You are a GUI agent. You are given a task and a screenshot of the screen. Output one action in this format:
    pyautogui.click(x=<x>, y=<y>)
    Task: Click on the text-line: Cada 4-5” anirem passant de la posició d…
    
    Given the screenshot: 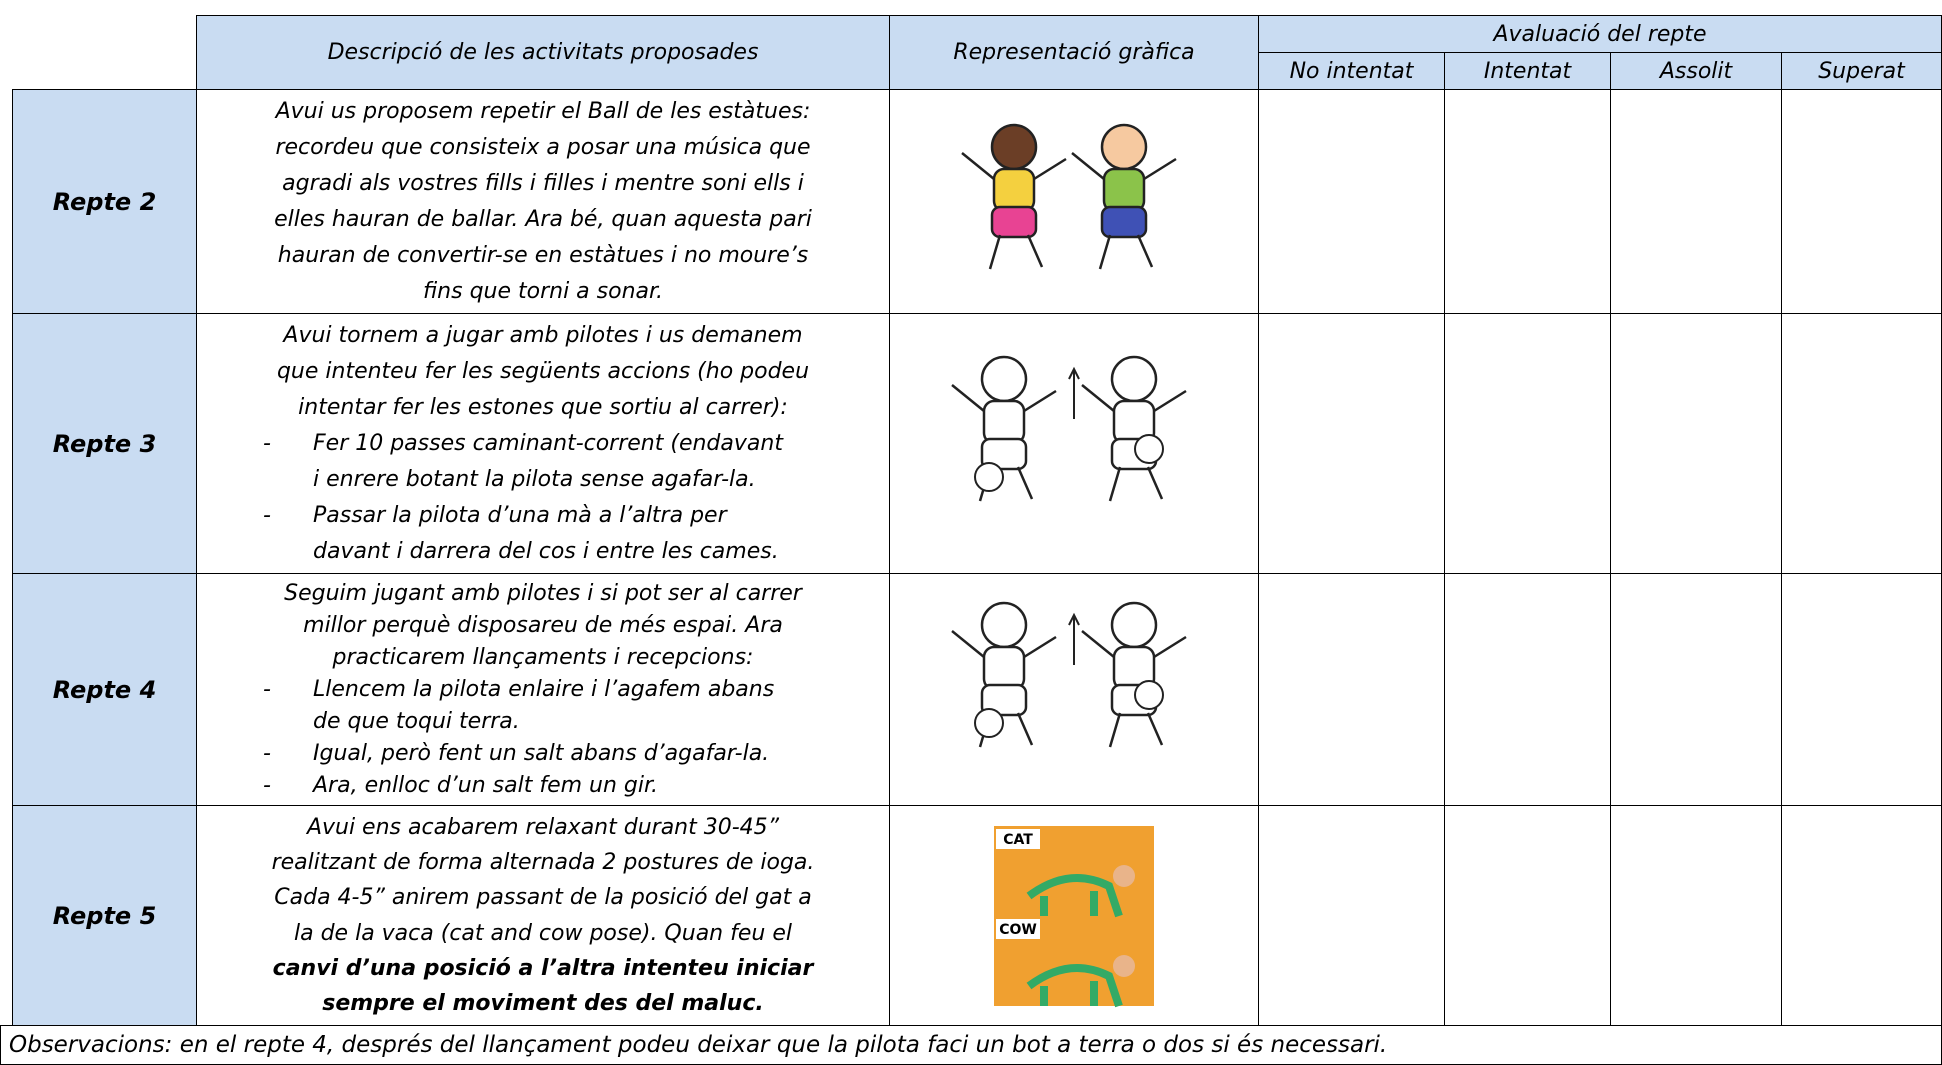 What is the action you would take?
    pyautogui.click(x=543, y=898)
    